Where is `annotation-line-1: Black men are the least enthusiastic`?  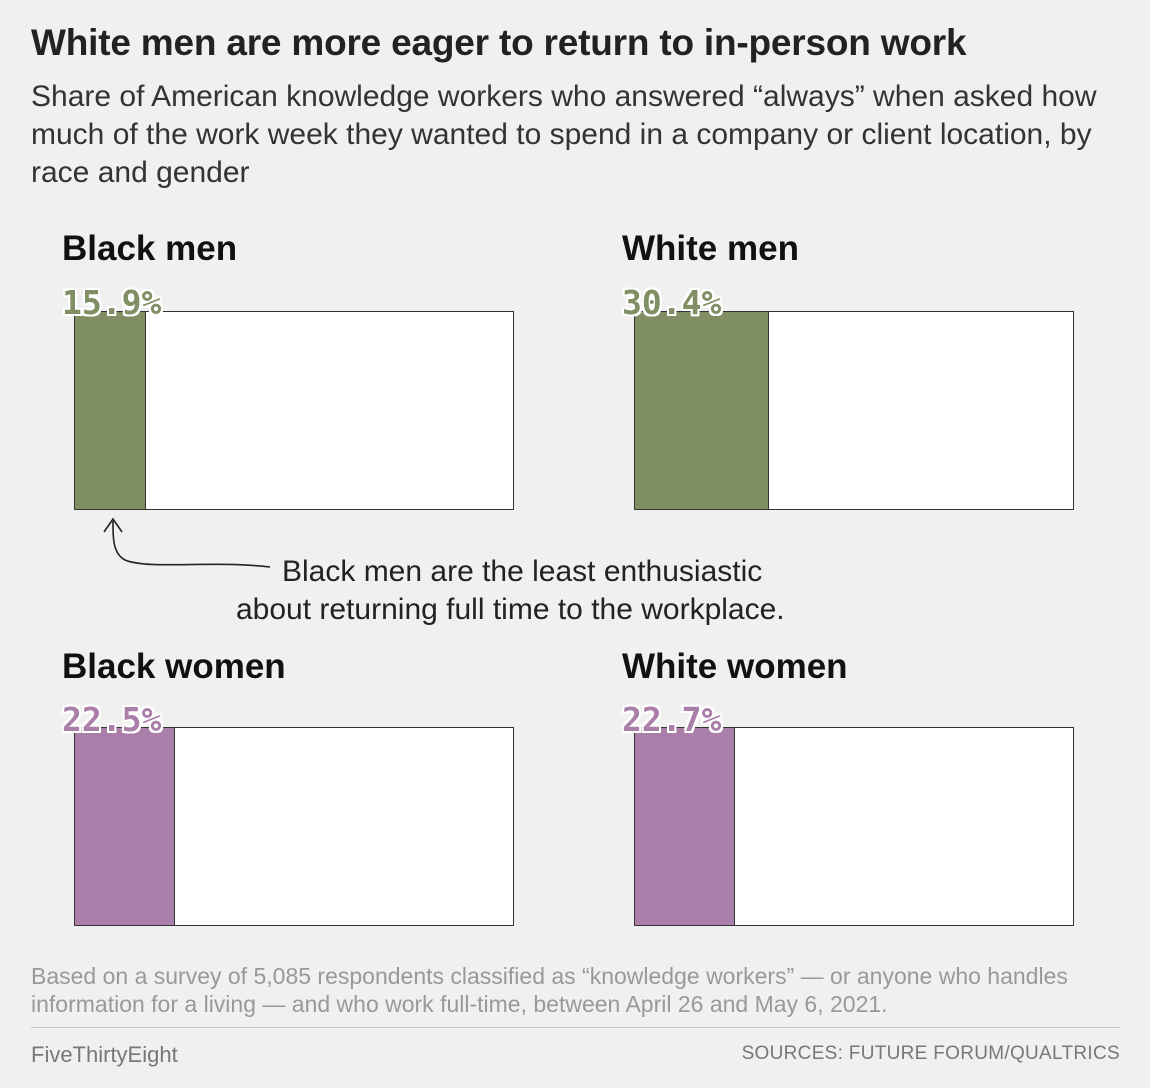 annotation-line-1: Black men are the least enthusiastic is located at coordinates (522, 571).